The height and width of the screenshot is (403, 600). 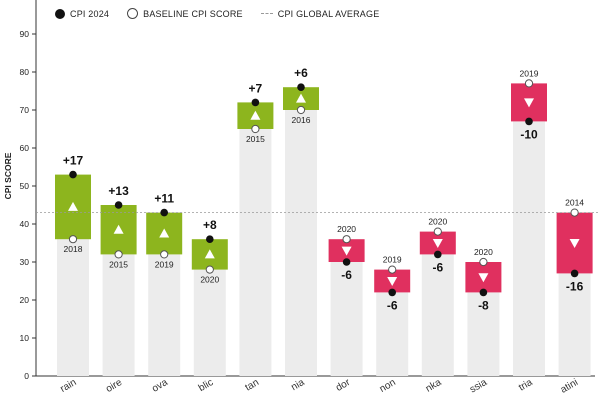 I want to click on y-tick-label: 20, so click(x=25, y=300).